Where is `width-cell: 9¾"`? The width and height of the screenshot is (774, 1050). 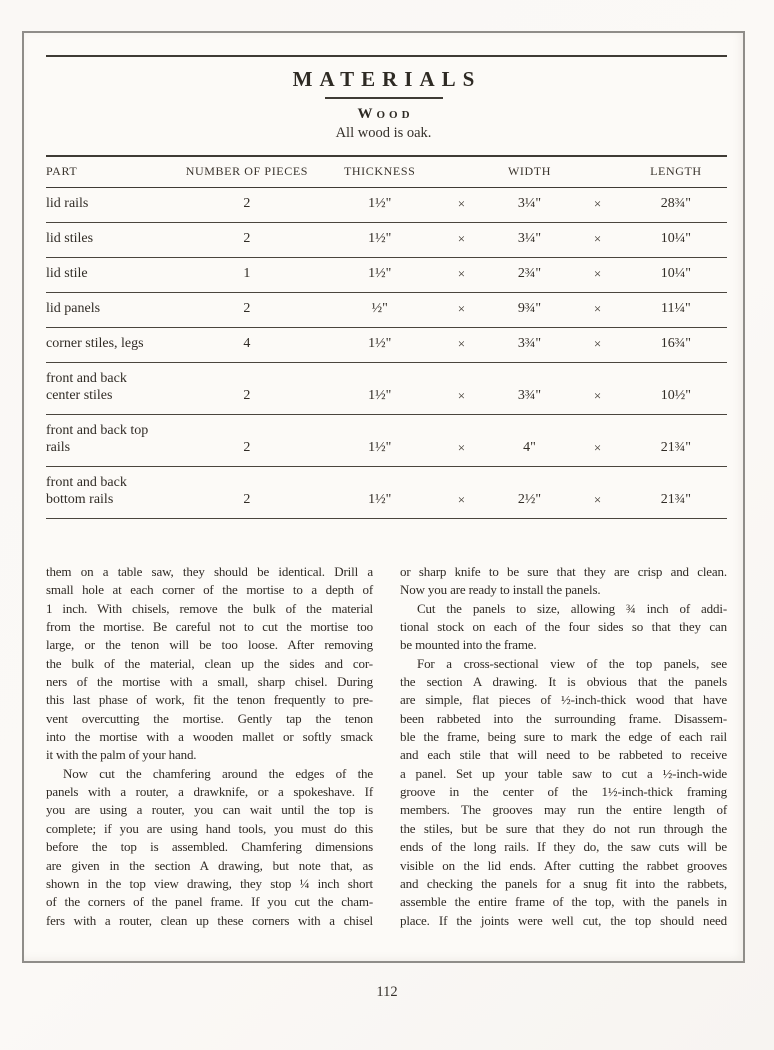
width-cell: 9¾" is located at coordinates (529, 308).